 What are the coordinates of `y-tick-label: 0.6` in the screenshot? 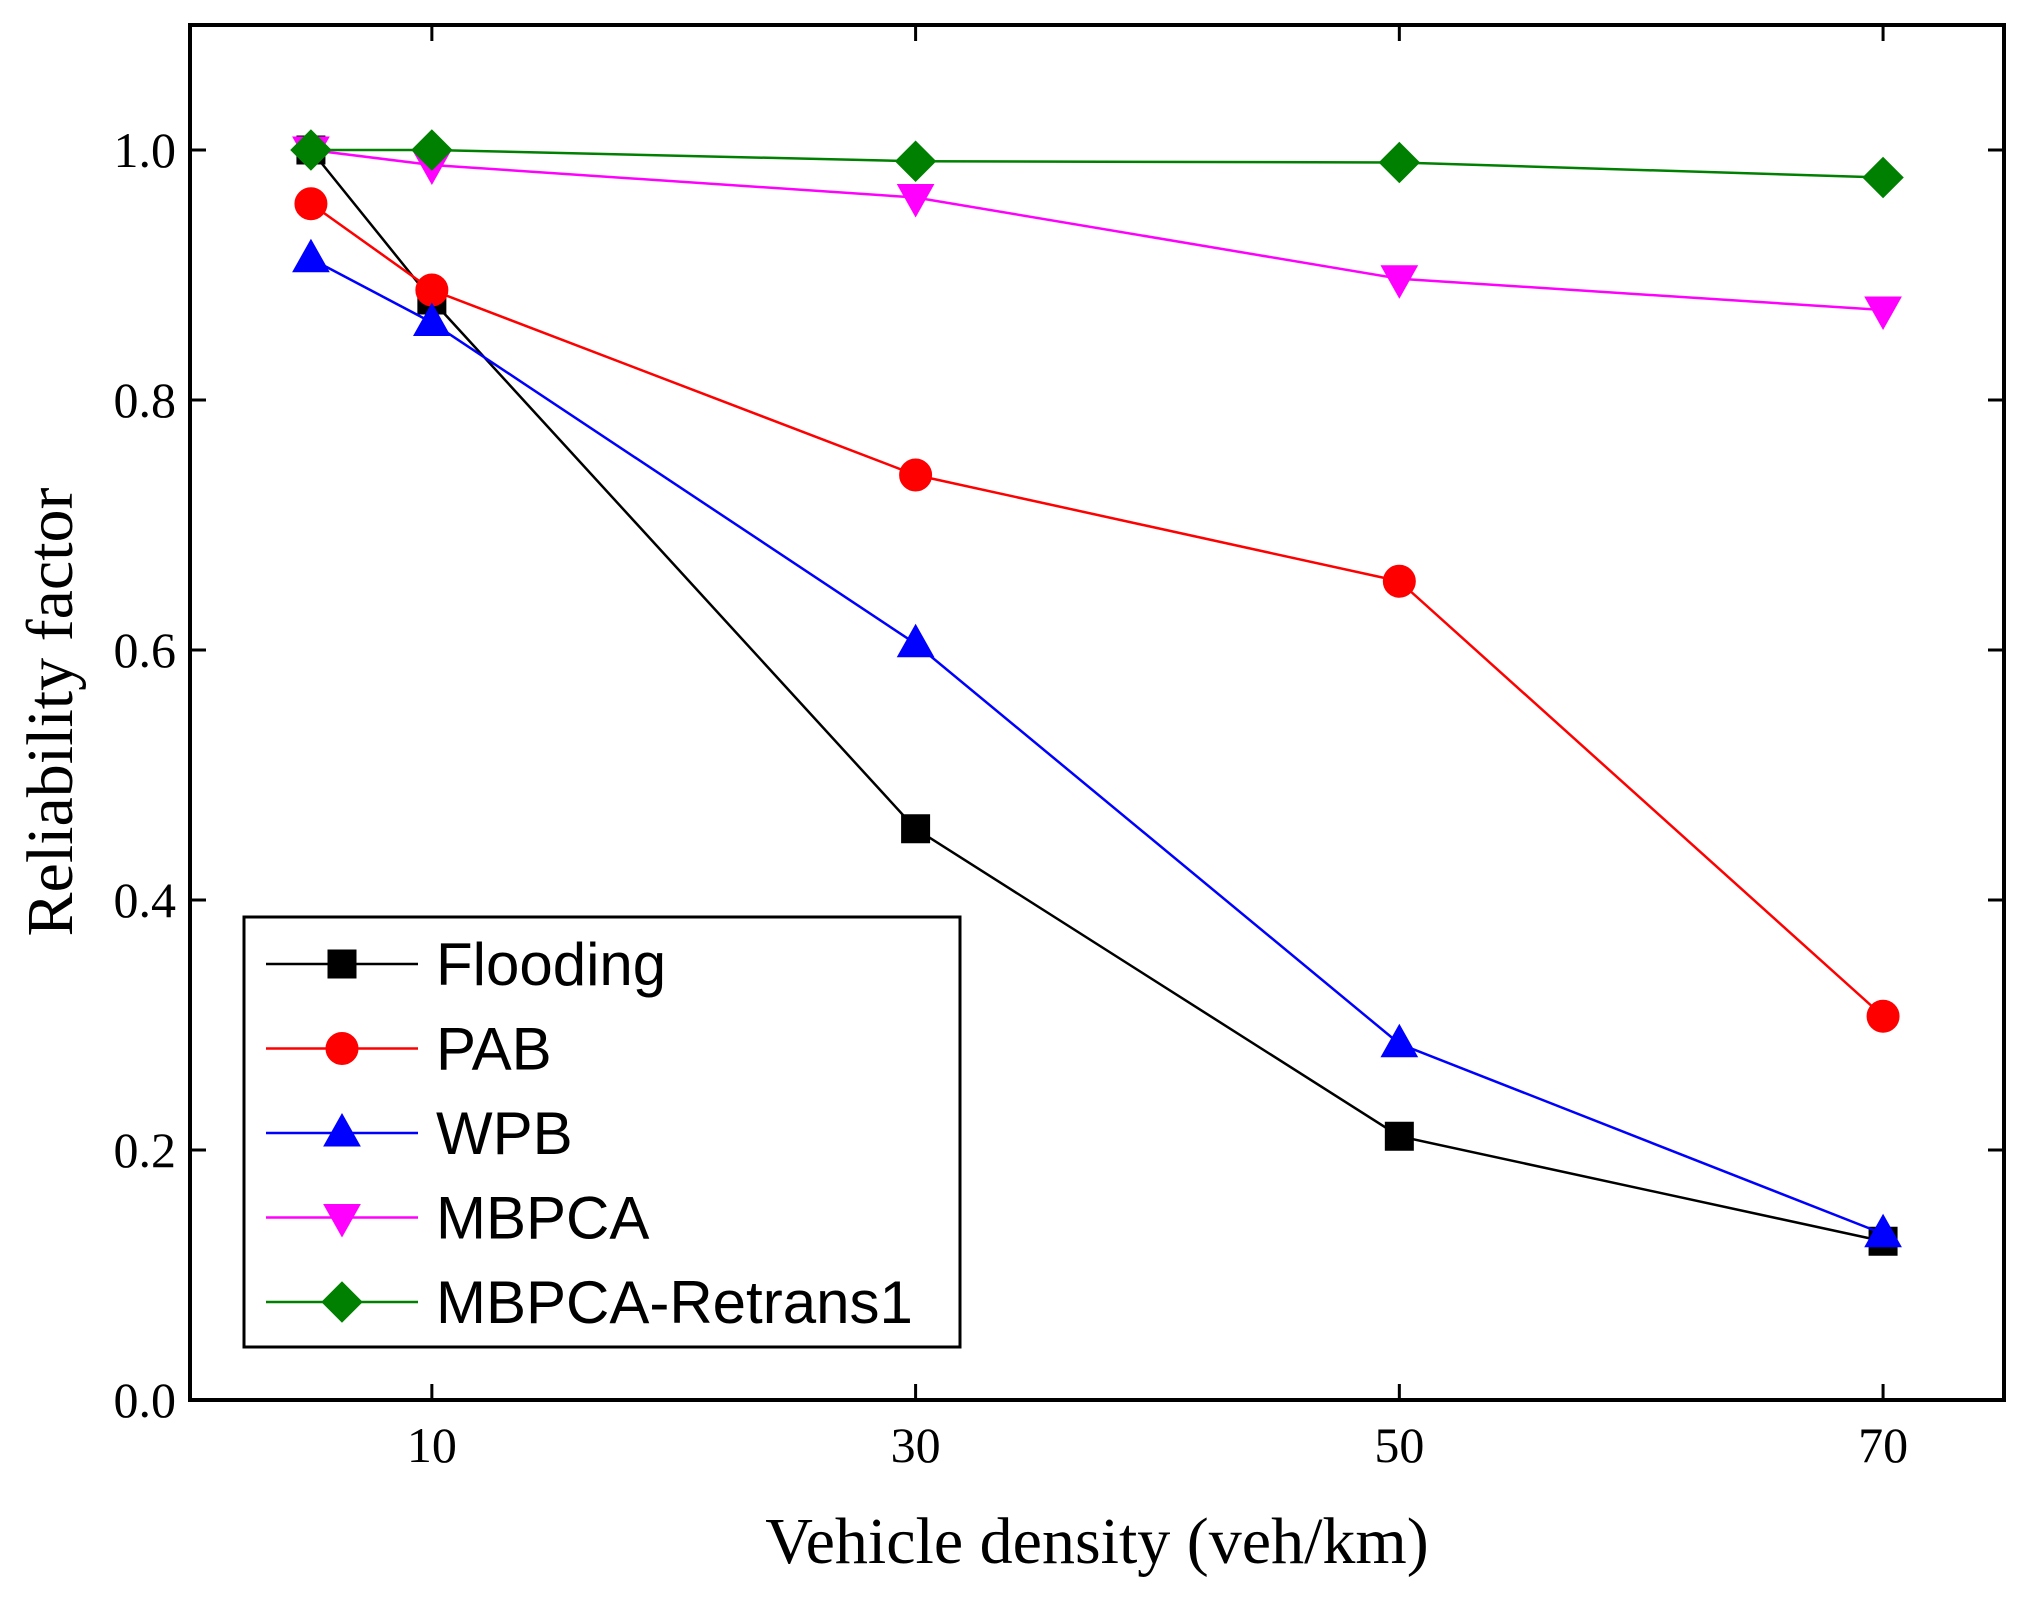 It's located at (145, 650).